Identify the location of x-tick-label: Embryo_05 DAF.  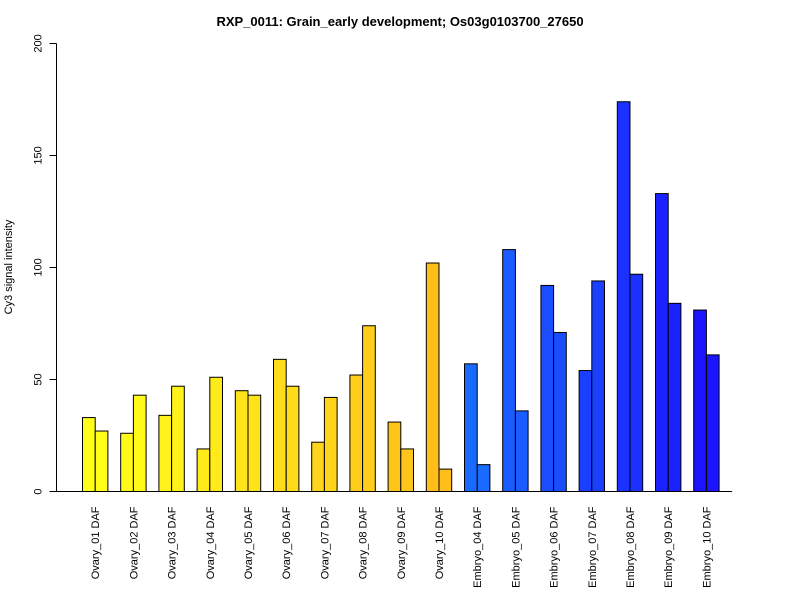
(516, 547).